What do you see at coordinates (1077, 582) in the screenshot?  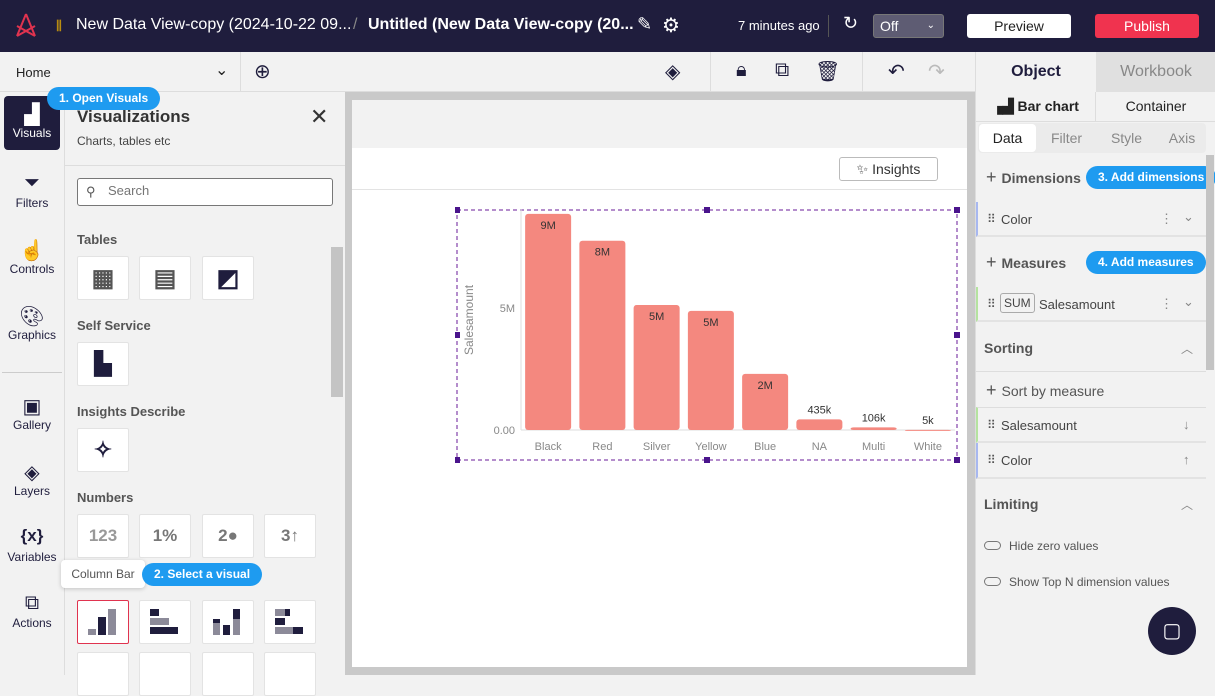 I see `top-n-toggle: Show Top N dimension values` at bounding box center [1077, 582].